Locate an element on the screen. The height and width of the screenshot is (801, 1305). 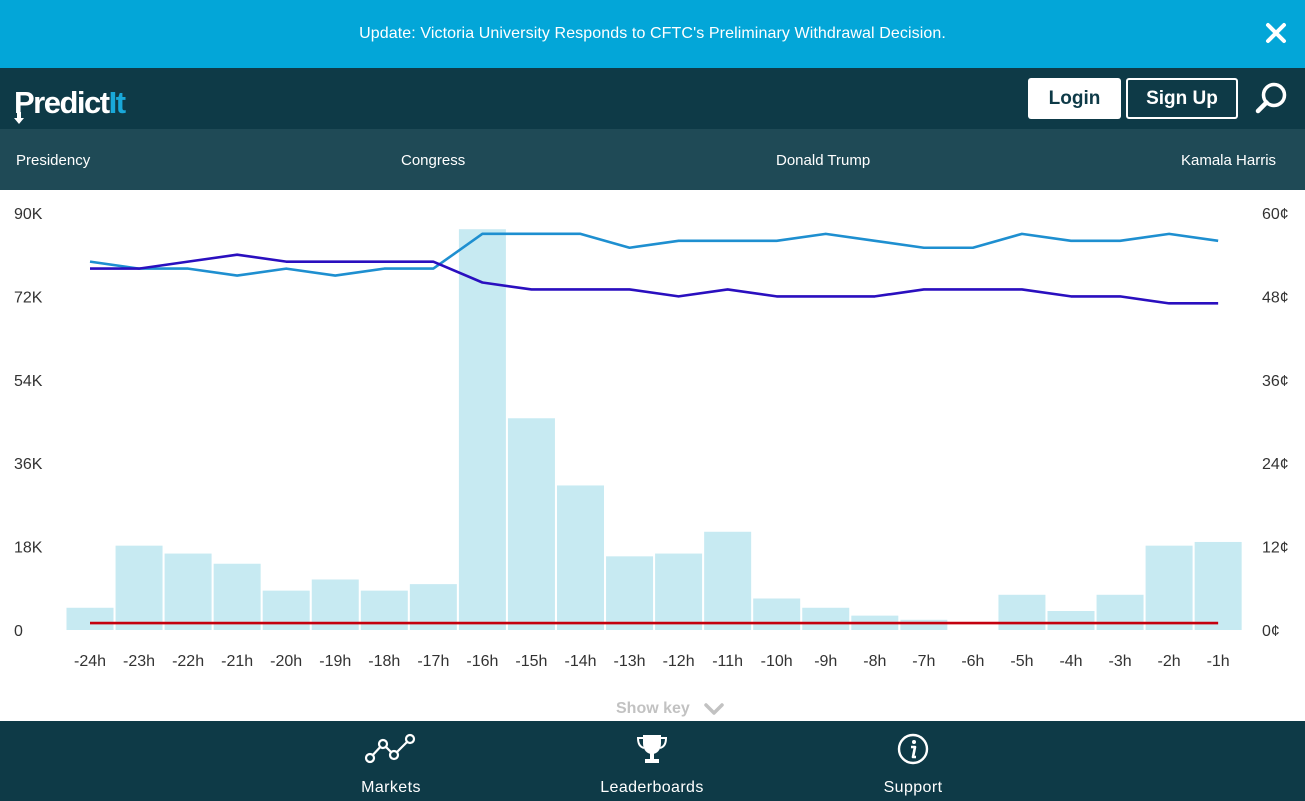
x-tick-label: -4h is located at coordinates (1070, 661).